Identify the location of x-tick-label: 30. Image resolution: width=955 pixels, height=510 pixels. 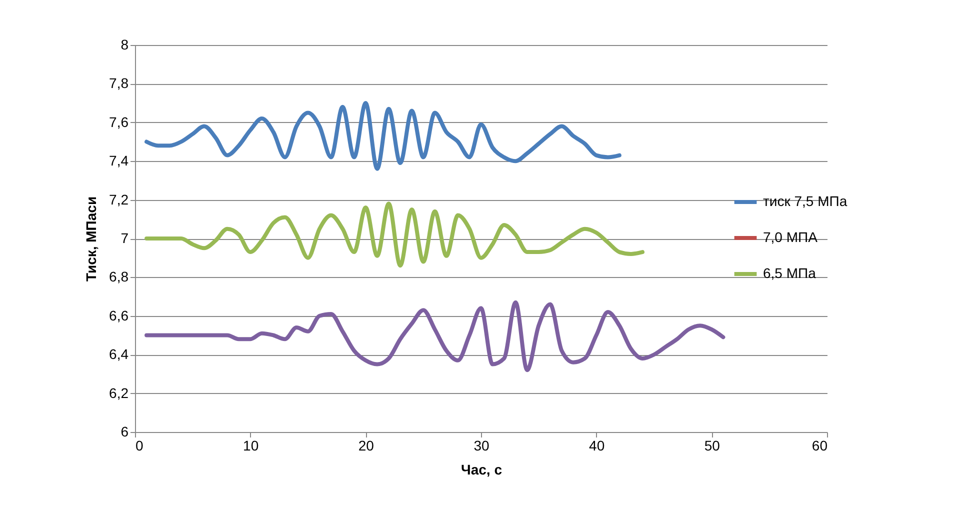
(482, 446).